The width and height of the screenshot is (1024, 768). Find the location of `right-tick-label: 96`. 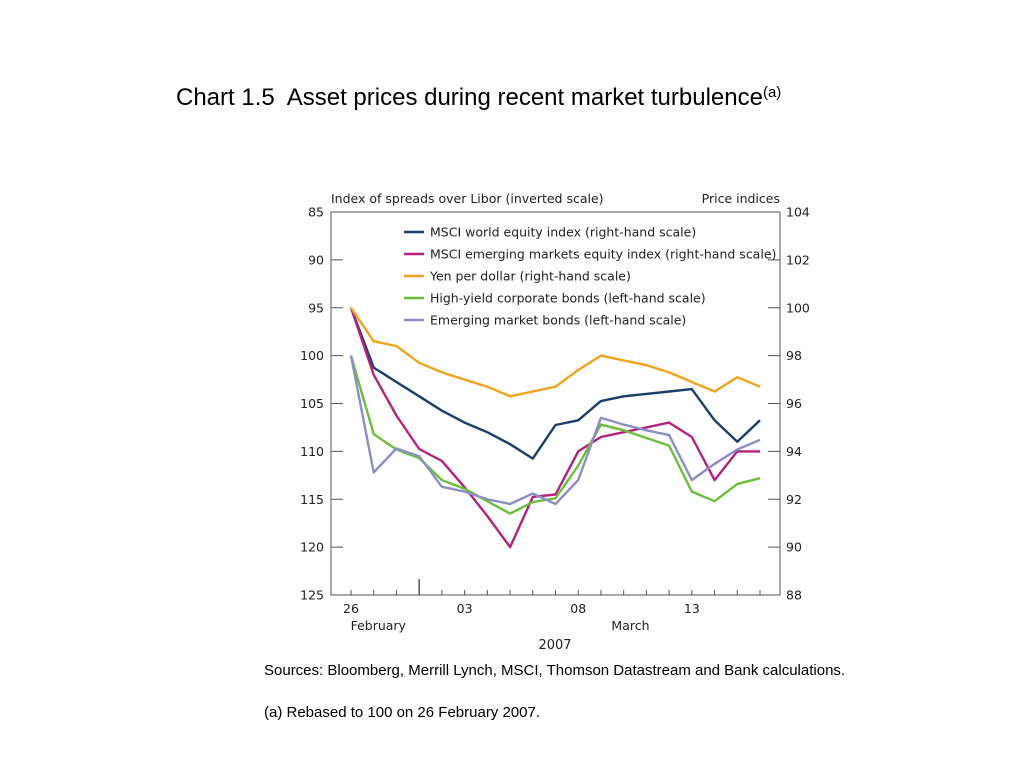

right-tick-label: 96 is located at coordinates (794, 403).